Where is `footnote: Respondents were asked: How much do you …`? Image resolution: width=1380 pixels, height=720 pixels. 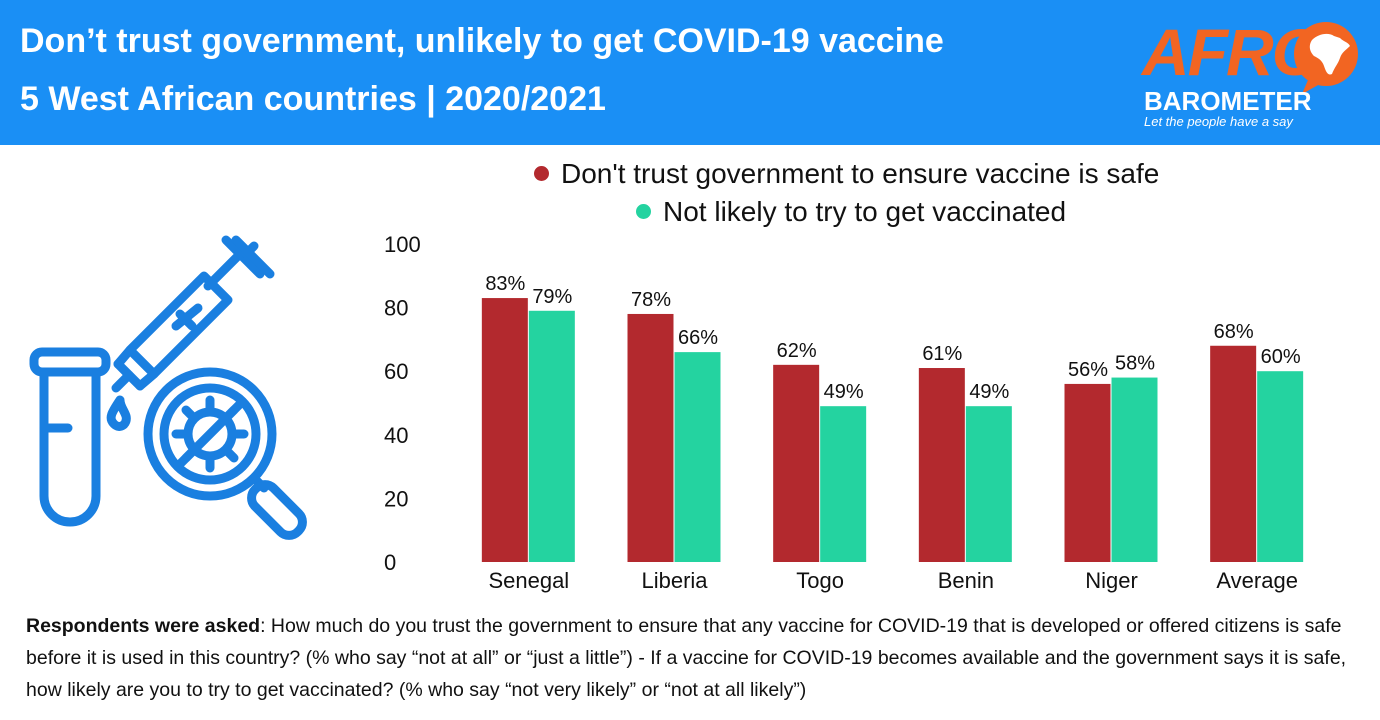
footnote: Respondents were asked: How much do you … is located at coordinates (696, 658).